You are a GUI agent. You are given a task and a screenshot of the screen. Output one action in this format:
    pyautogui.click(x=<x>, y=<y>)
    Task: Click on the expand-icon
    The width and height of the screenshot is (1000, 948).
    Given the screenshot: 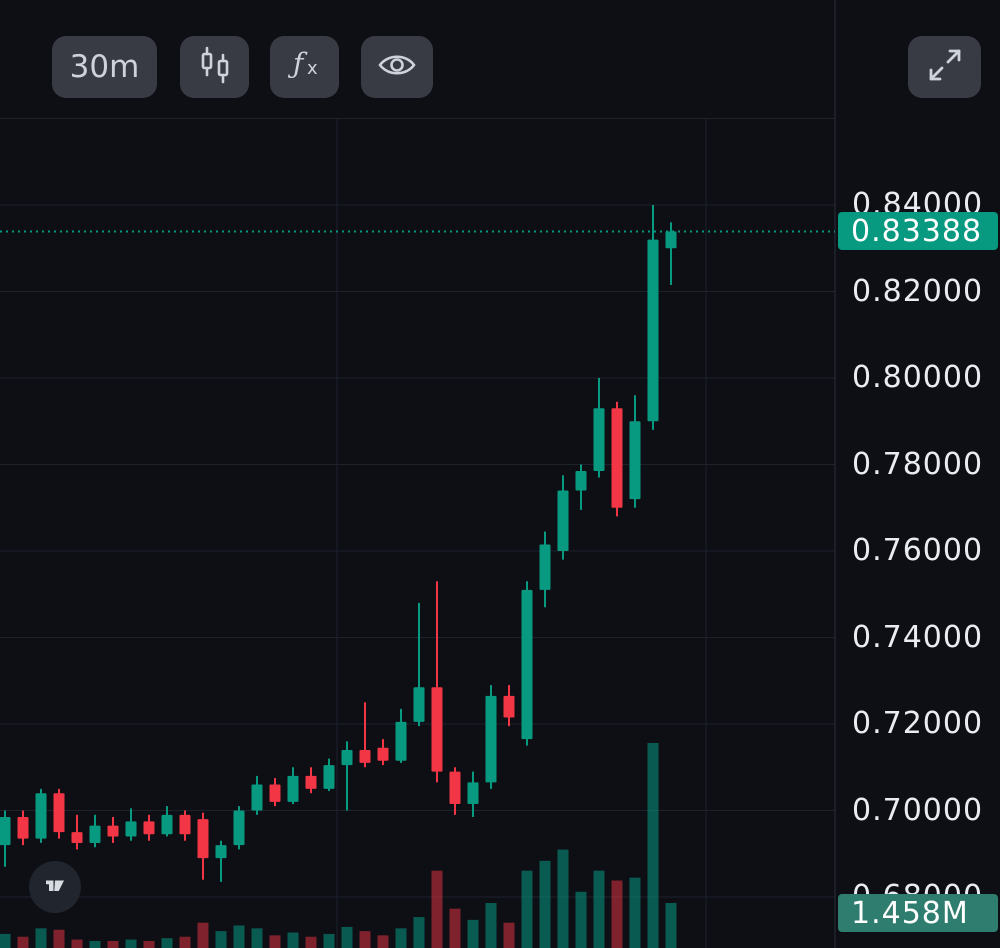 What is the action you would take?
    pyautogui.click(x=945, y=67)
    